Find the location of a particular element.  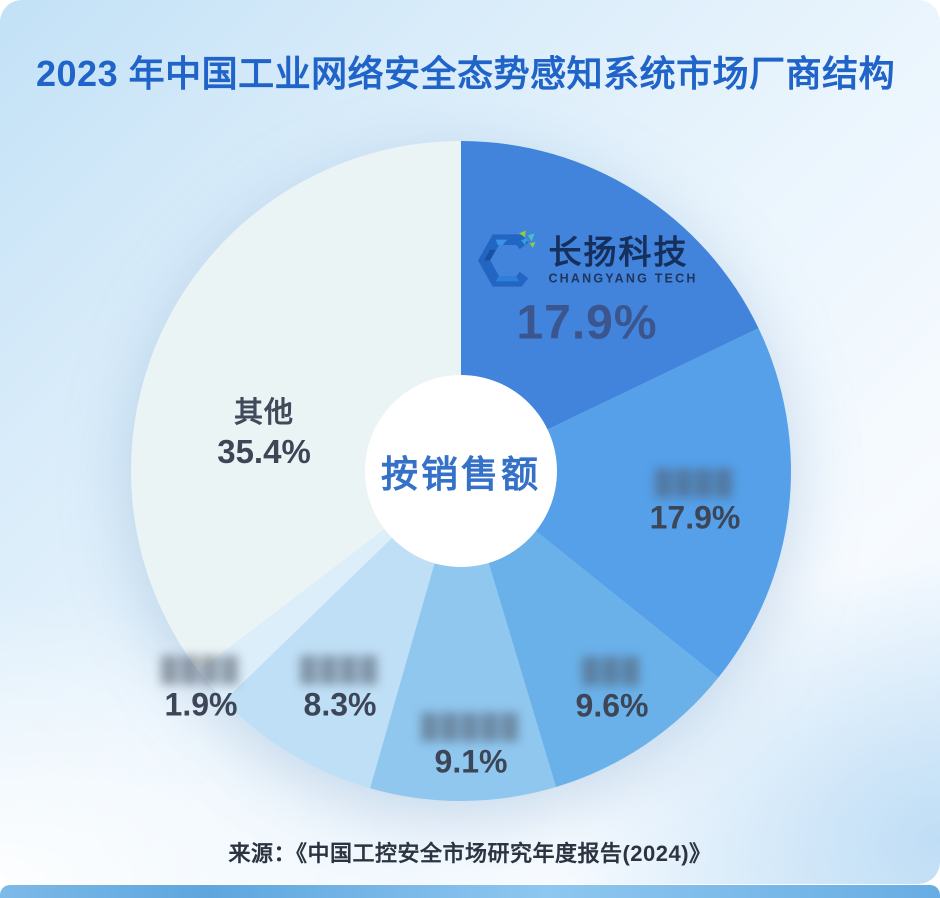

vendor-4-name-blurred: █████ is located at coordinates (471, 727).